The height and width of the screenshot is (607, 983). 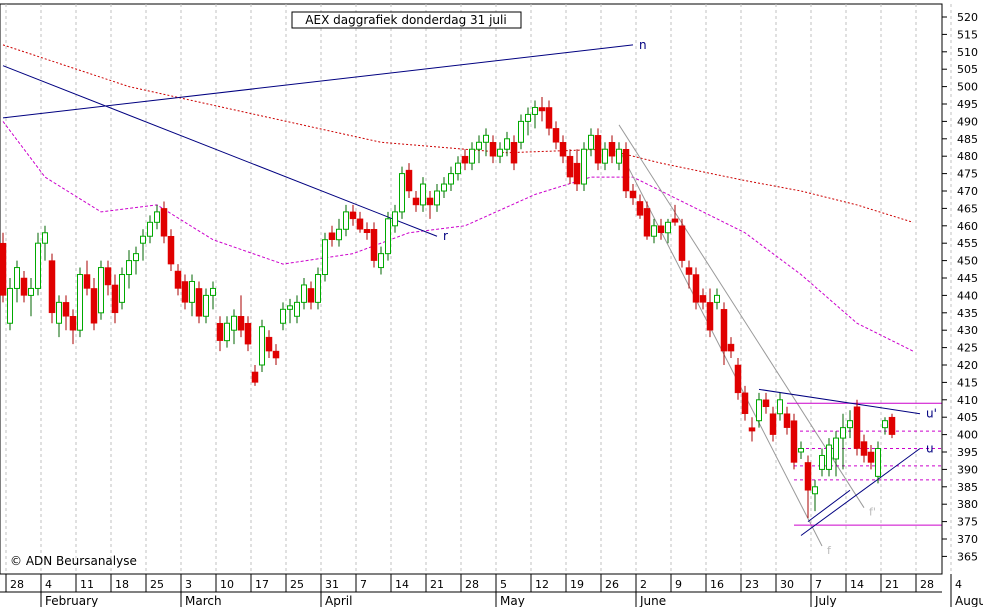 What do you see at coordinates (577, 584) in the screenshot?
I see `x-tick-label: 19` at bounding box center [577, 584].